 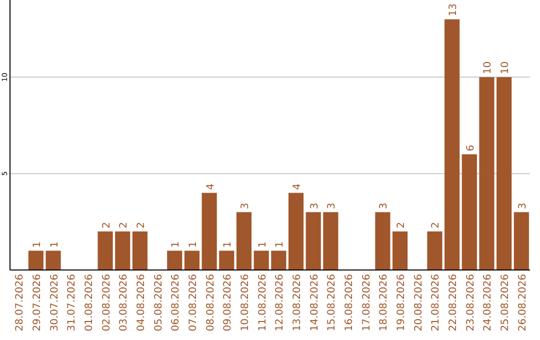 I want to click on x-tick-label: 30.07.2026, so click(x=54, y=303).